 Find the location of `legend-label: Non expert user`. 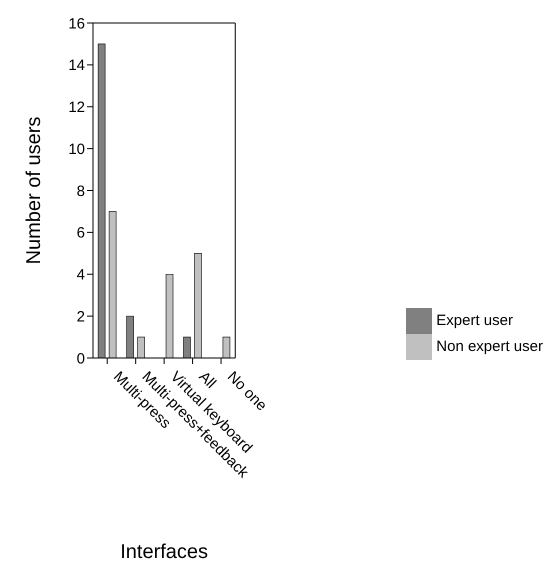

legend-label: Non expert user is located at coordinates (489, 346).